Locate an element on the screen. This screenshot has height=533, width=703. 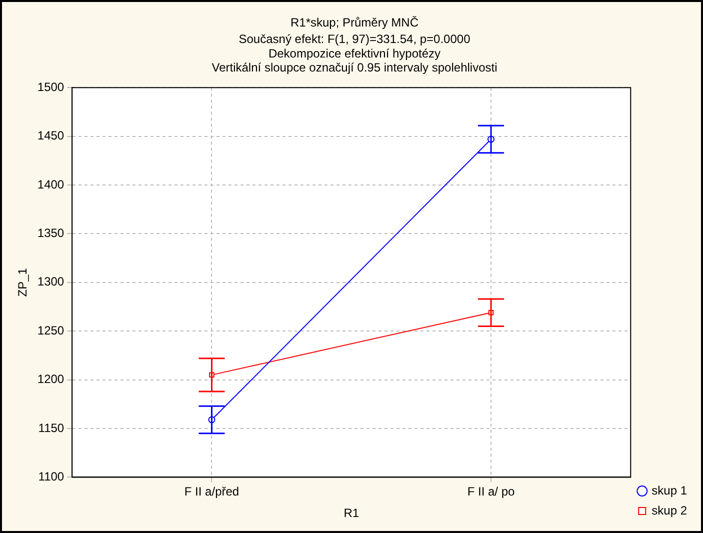
y-tick-label: 1150 is located at coordinates (51, 427).